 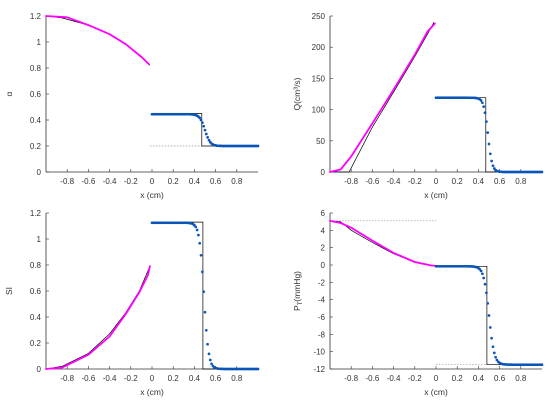 I want to click on y-tick-label: 0.2, so click(x=36, y=343).